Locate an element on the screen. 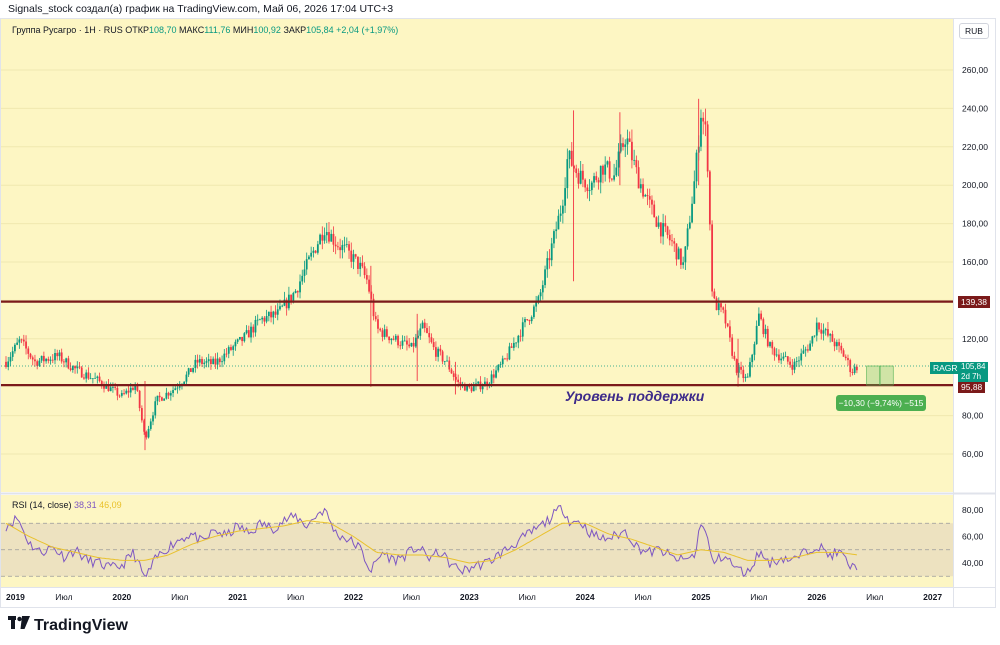 This screenshot has width=1000, height=645. rsi-axis: 40,00 60,00 80,00 is located at coordinates (973, 536).